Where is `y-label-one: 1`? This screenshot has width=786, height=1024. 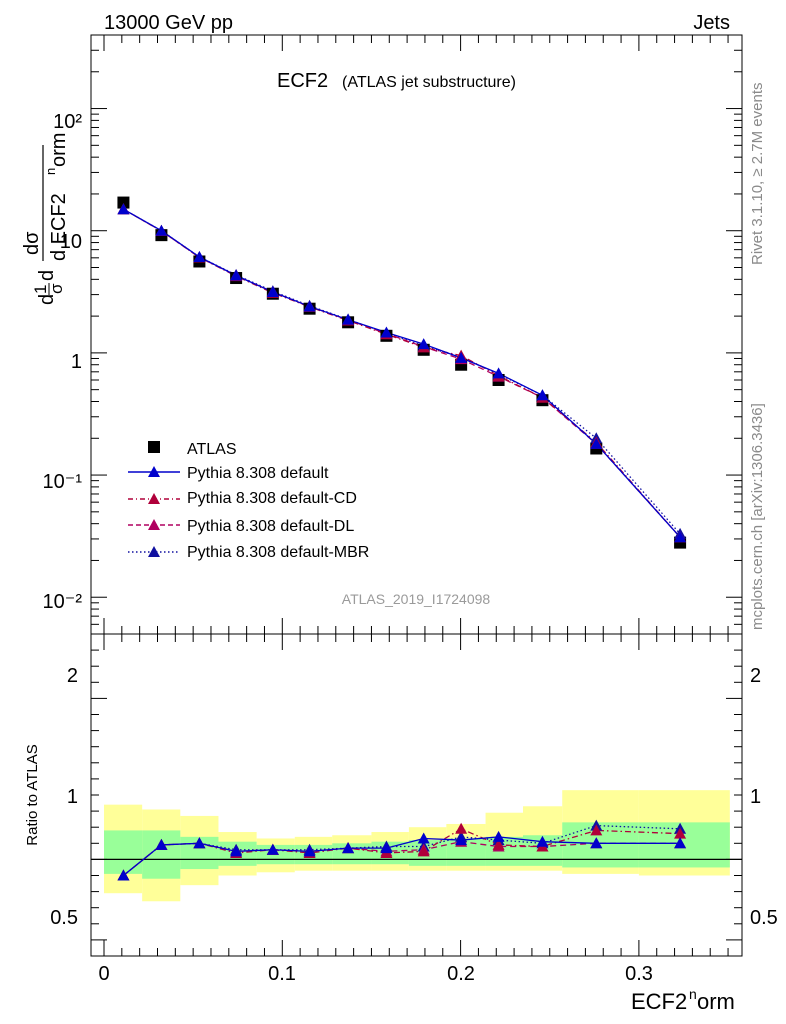 y-label-one: 1 is located at coordinates (40, 289).